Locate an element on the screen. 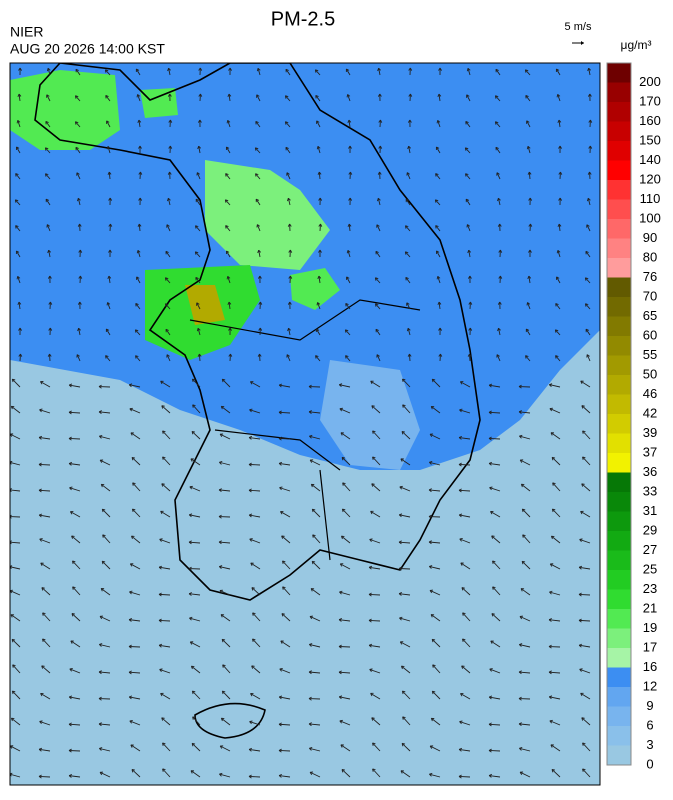 This screenshot has width=673, height=800. title: PM-2.5 is located at coordinates (303, 19).